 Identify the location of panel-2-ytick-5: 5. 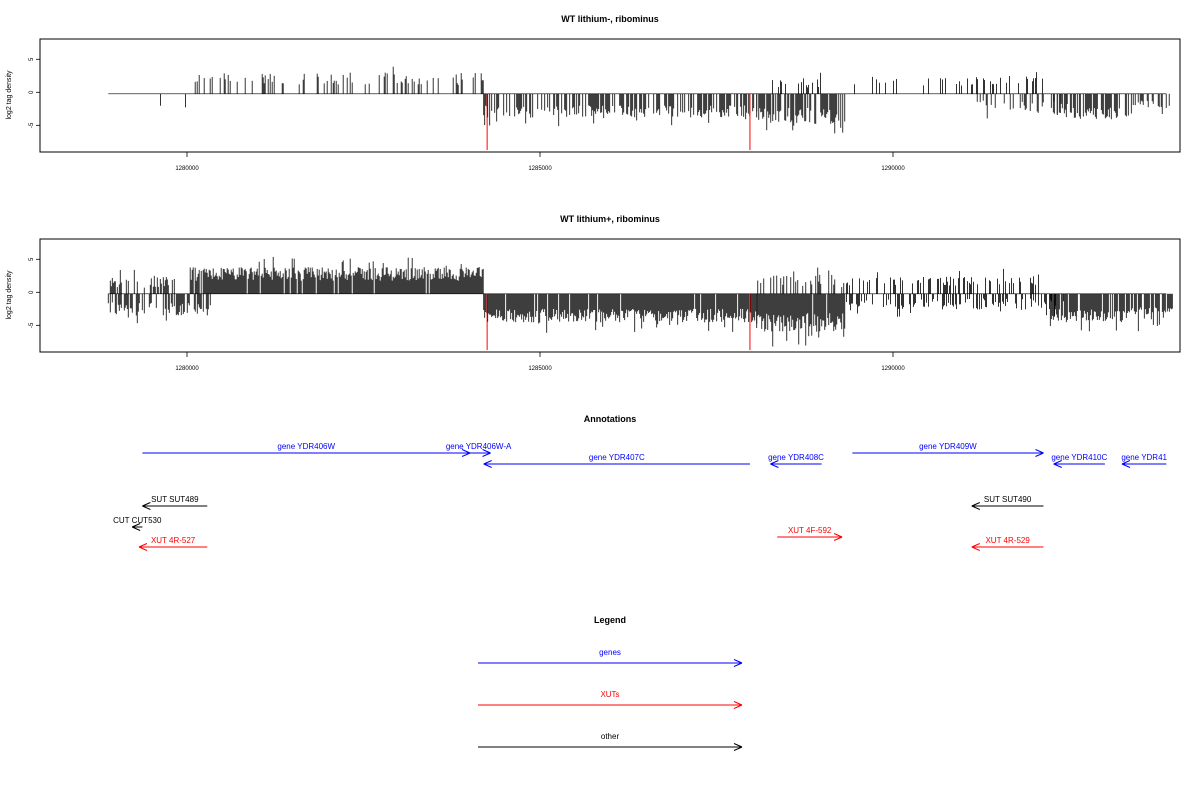
(32, 259).